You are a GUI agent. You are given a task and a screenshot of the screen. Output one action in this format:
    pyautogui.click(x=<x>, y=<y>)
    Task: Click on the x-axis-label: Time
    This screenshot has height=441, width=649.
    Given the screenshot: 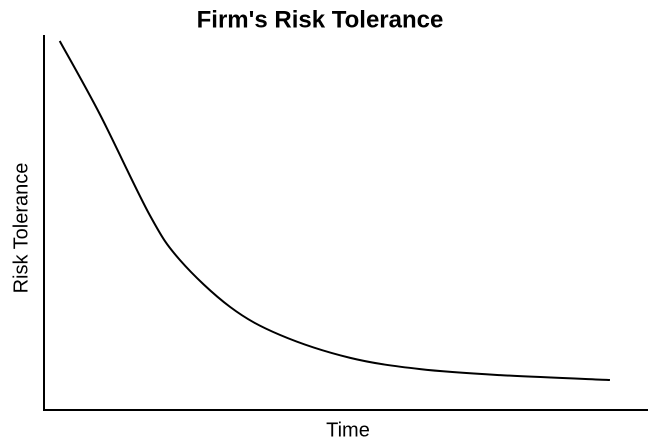 What is the action you would take?
    pyautogui.click(x=348, y=430)
    